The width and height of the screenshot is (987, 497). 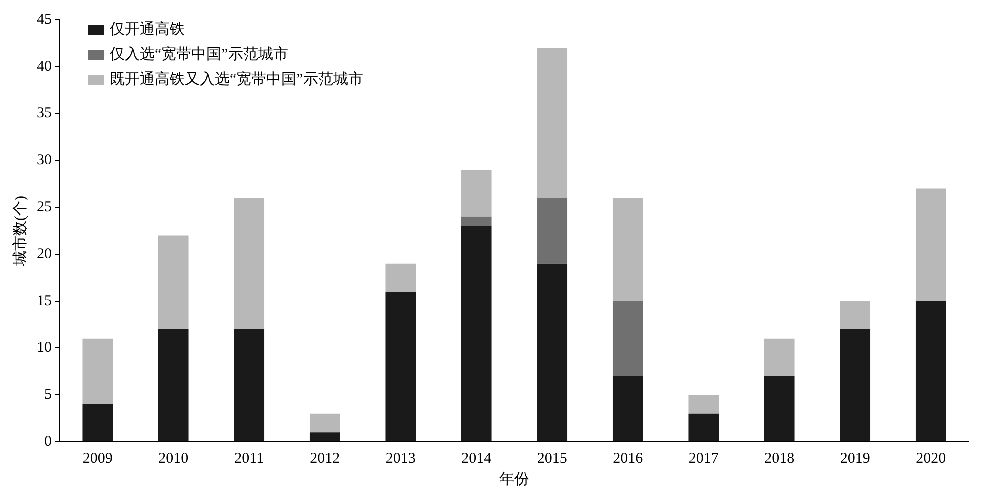 I want to click on y-tick-label: 30, so click(x=44, y=160).